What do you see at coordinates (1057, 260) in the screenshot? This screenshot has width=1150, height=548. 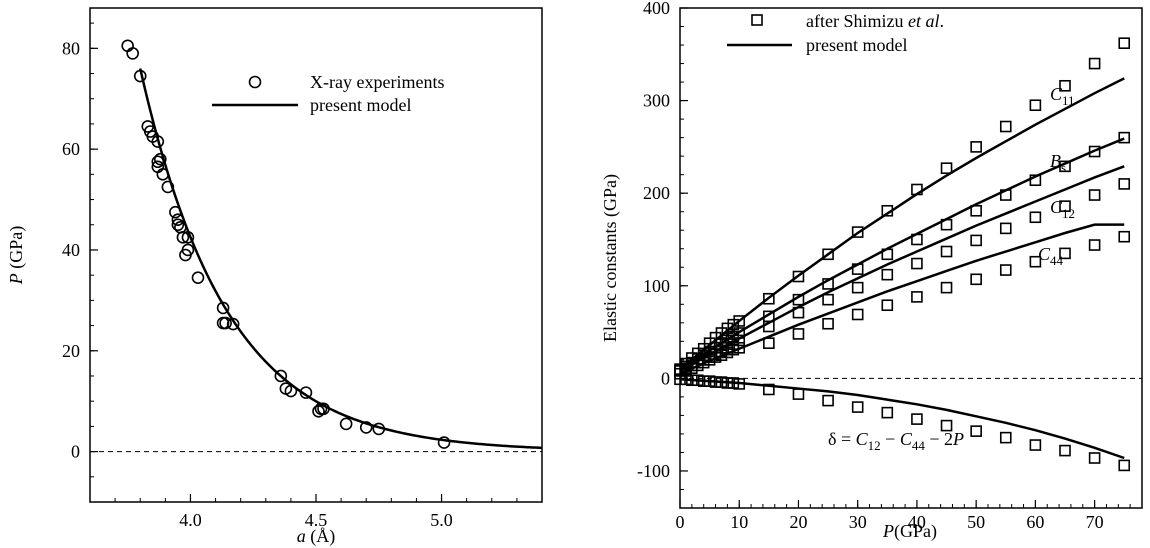 I see `label-c44-sub: 44` at bounding box center [1057, 260].